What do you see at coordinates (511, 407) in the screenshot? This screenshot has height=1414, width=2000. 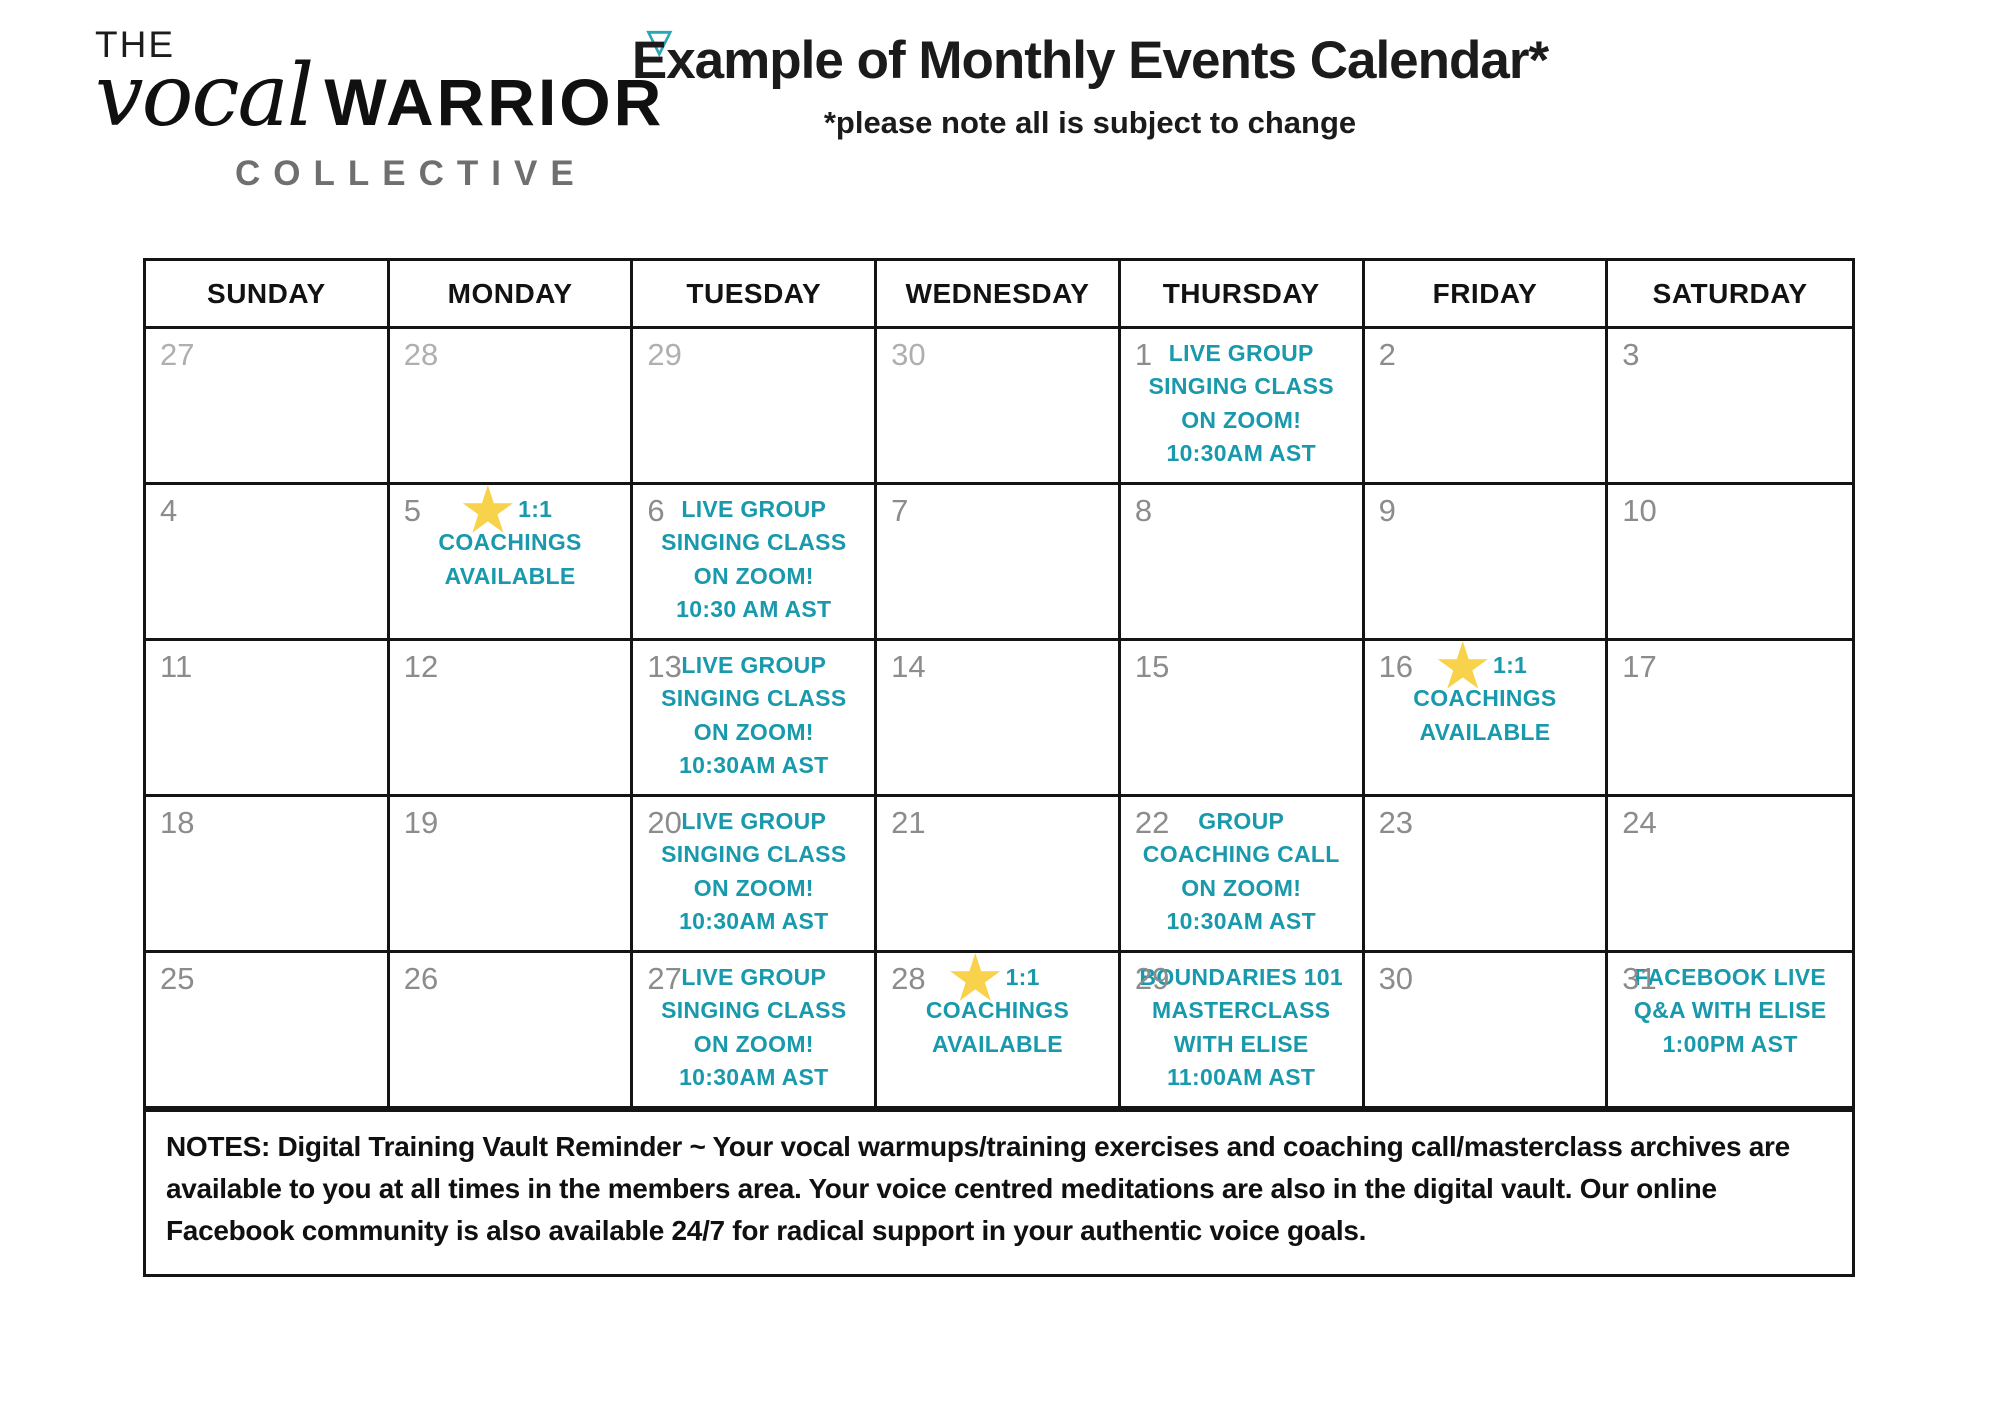 I see `day-cell: 28` at bounding box center [511, 407].